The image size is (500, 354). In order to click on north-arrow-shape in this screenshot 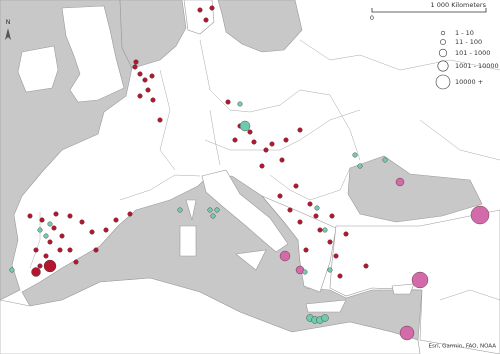, I will do `click(8, 34)`.